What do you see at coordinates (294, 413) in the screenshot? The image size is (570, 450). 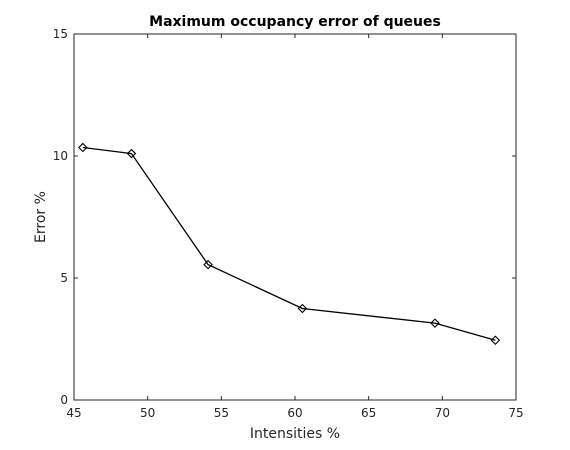 I see `x-tick-label: 60` at bounding box center [294, 413].